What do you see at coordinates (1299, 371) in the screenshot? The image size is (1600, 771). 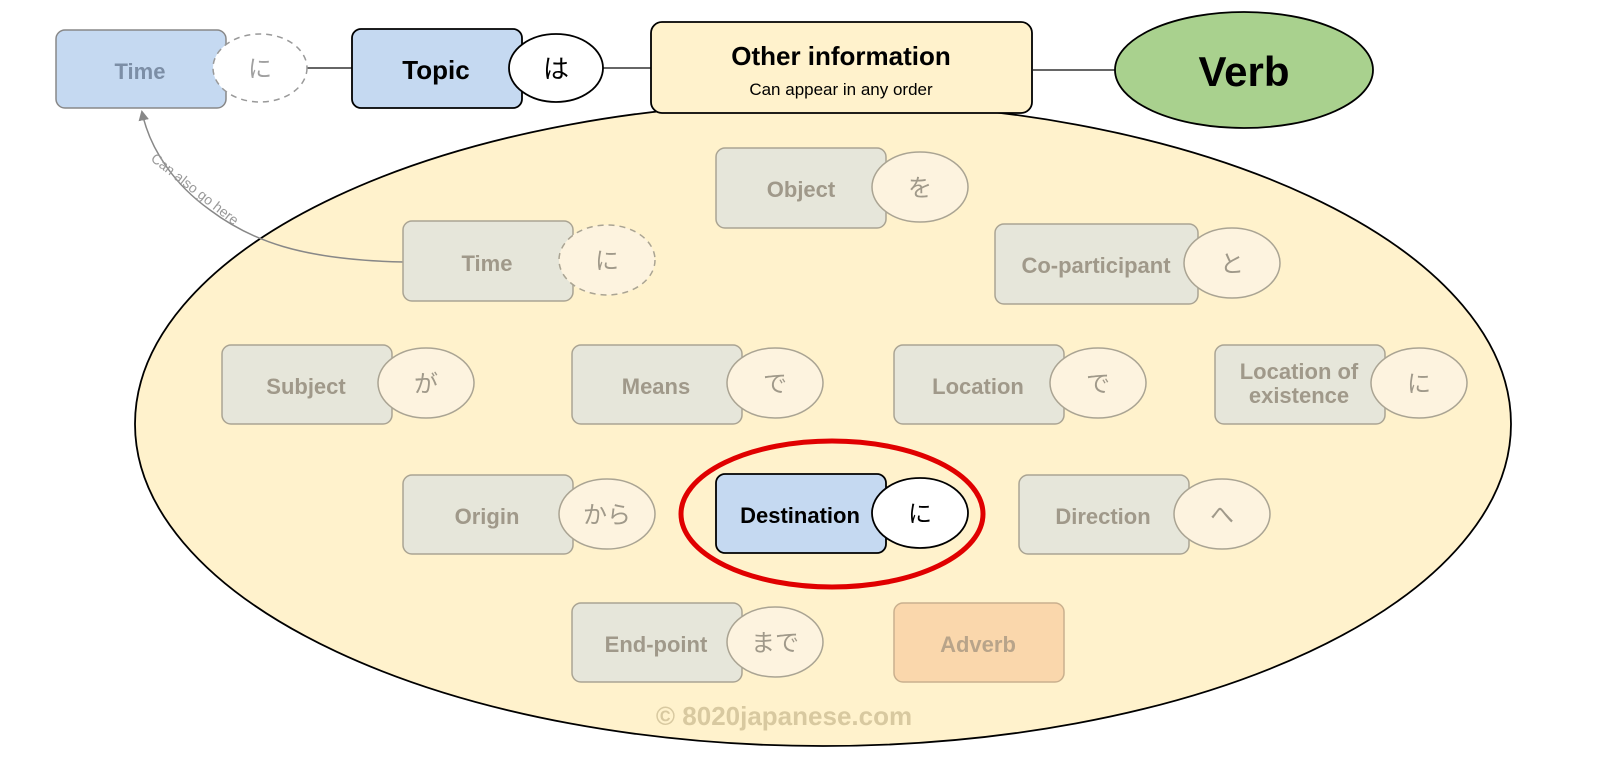 I see `existence-label-line1: Location of` at bounding box center [1299, 371].